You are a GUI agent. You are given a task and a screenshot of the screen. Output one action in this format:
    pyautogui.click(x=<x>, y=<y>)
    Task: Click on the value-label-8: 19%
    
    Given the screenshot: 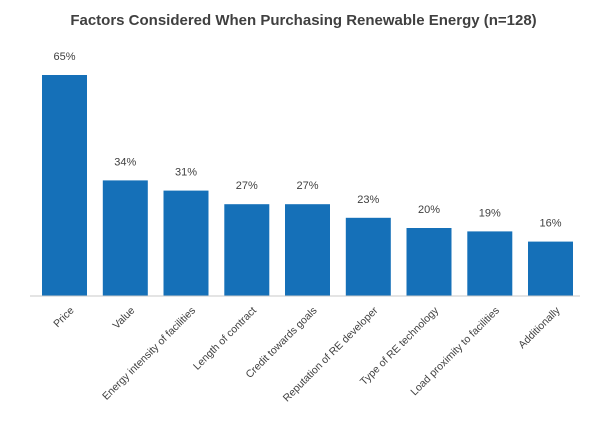 What is the action you would take?
    pyautogui.click(x=490, y=213)
    